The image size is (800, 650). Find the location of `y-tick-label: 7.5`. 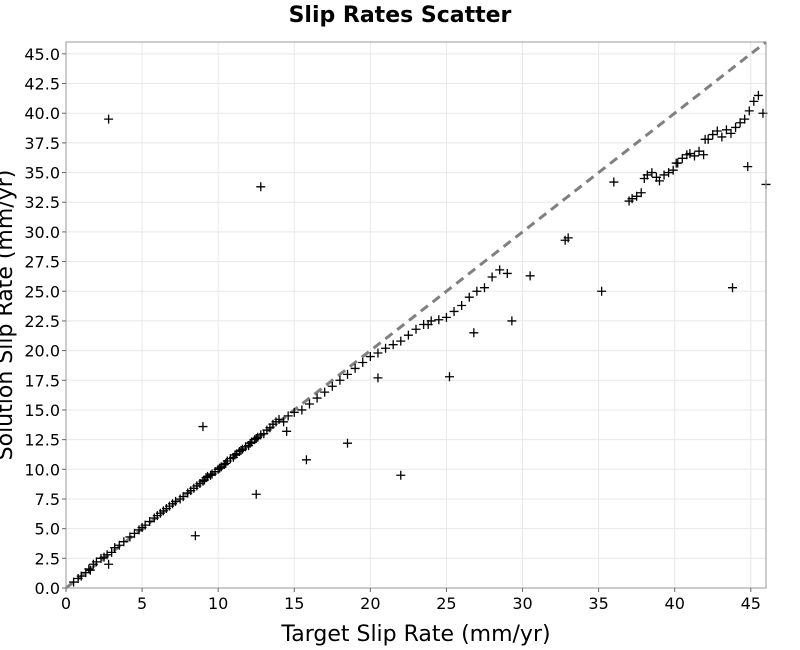

y-tick-label: 7.5 is located at coordinates (47, 499).